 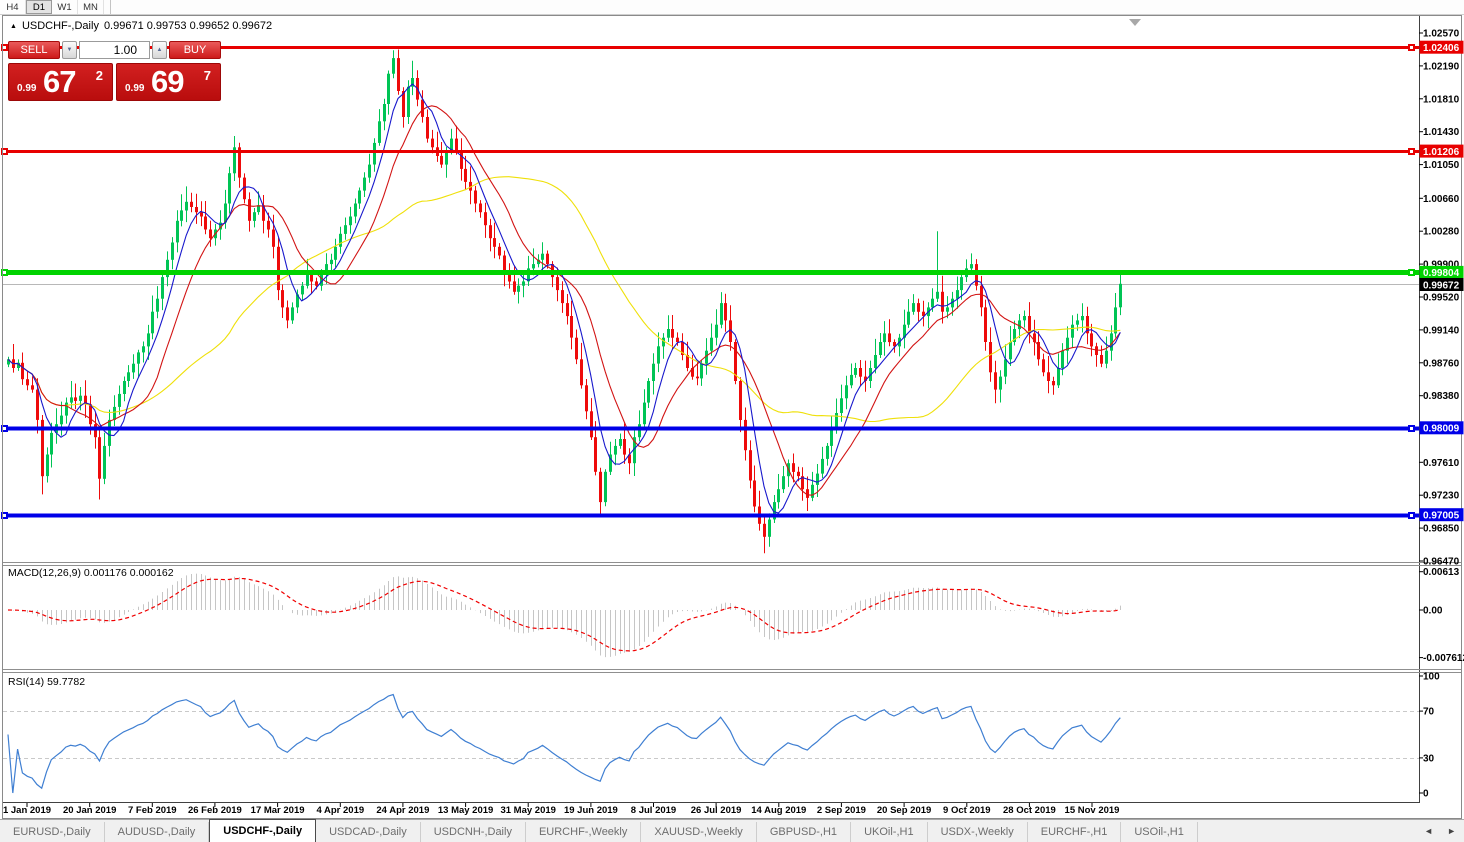 I want to click on level-price-label: 1.02406, so click(x=1441, y=48).